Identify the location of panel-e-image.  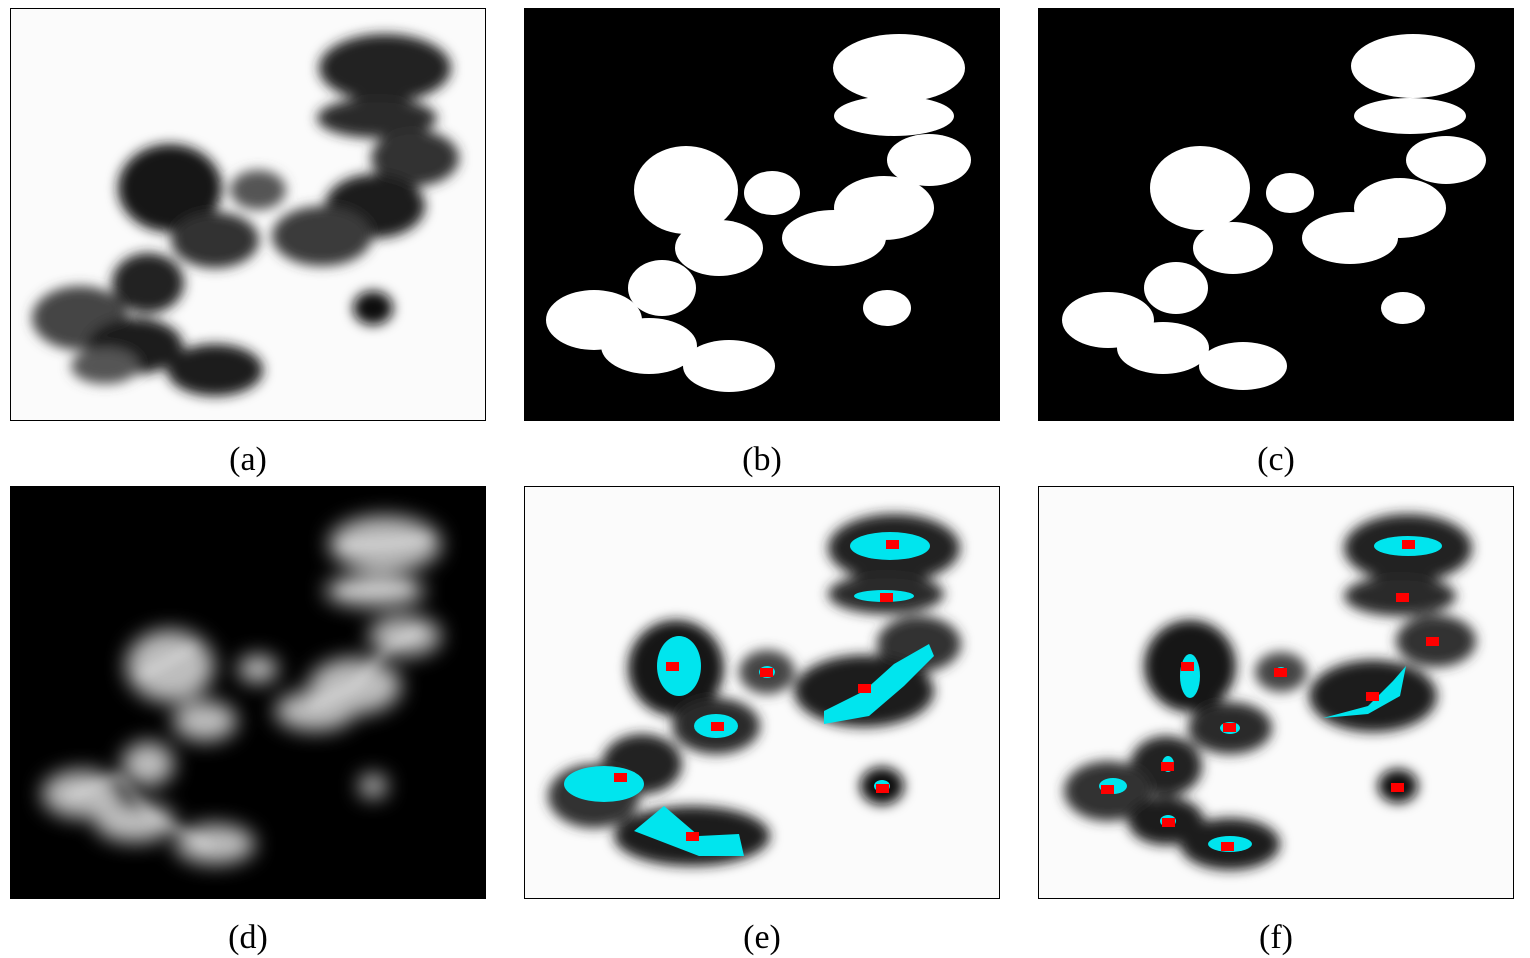
(762, 692).